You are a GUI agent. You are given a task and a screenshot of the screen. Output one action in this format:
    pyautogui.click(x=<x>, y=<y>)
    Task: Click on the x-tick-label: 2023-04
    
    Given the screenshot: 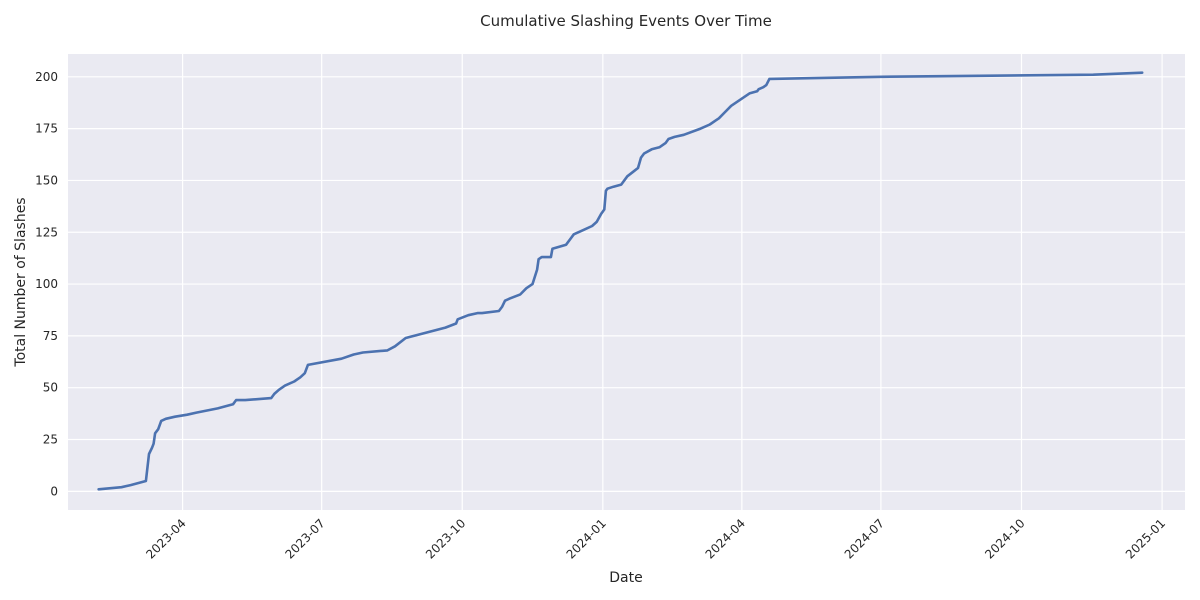 What is the action you would take?
    pyautogui.click(x=165, y=538)
    